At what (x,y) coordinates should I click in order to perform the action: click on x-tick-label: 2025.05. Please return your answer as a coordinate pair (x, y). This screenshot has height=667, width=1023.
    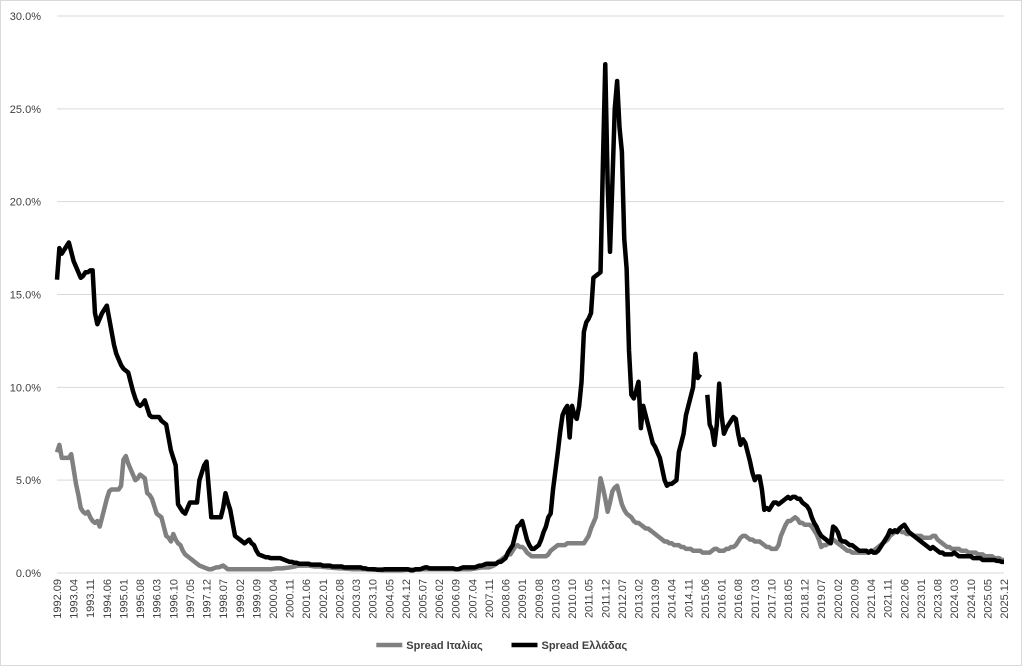
    Looking at the image, I should click on (988, 599).